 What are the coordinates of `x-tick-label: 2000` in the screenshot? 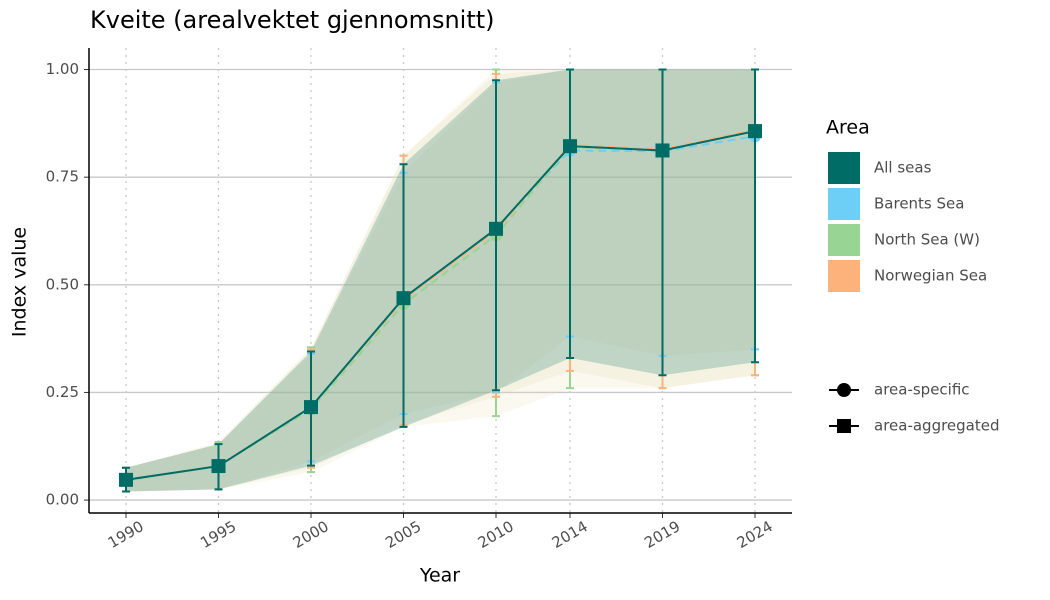 It's located at (311, 534).